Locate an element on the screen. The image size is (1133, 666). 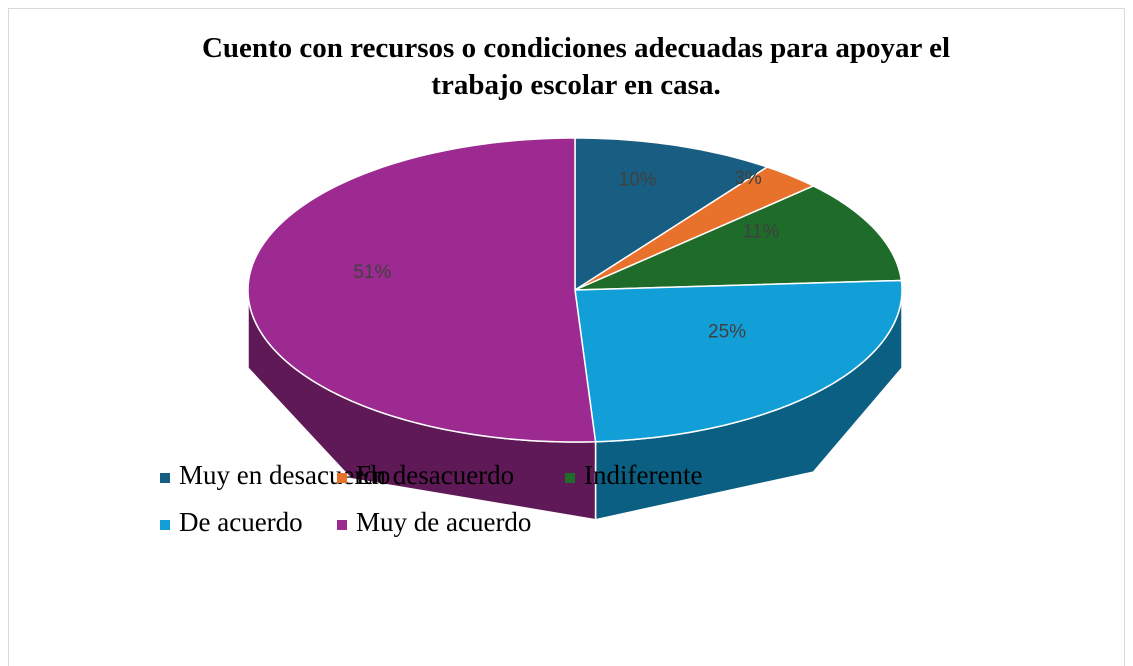
legend-label: Muy en desacuerdo is located at coordinates (284, 475).